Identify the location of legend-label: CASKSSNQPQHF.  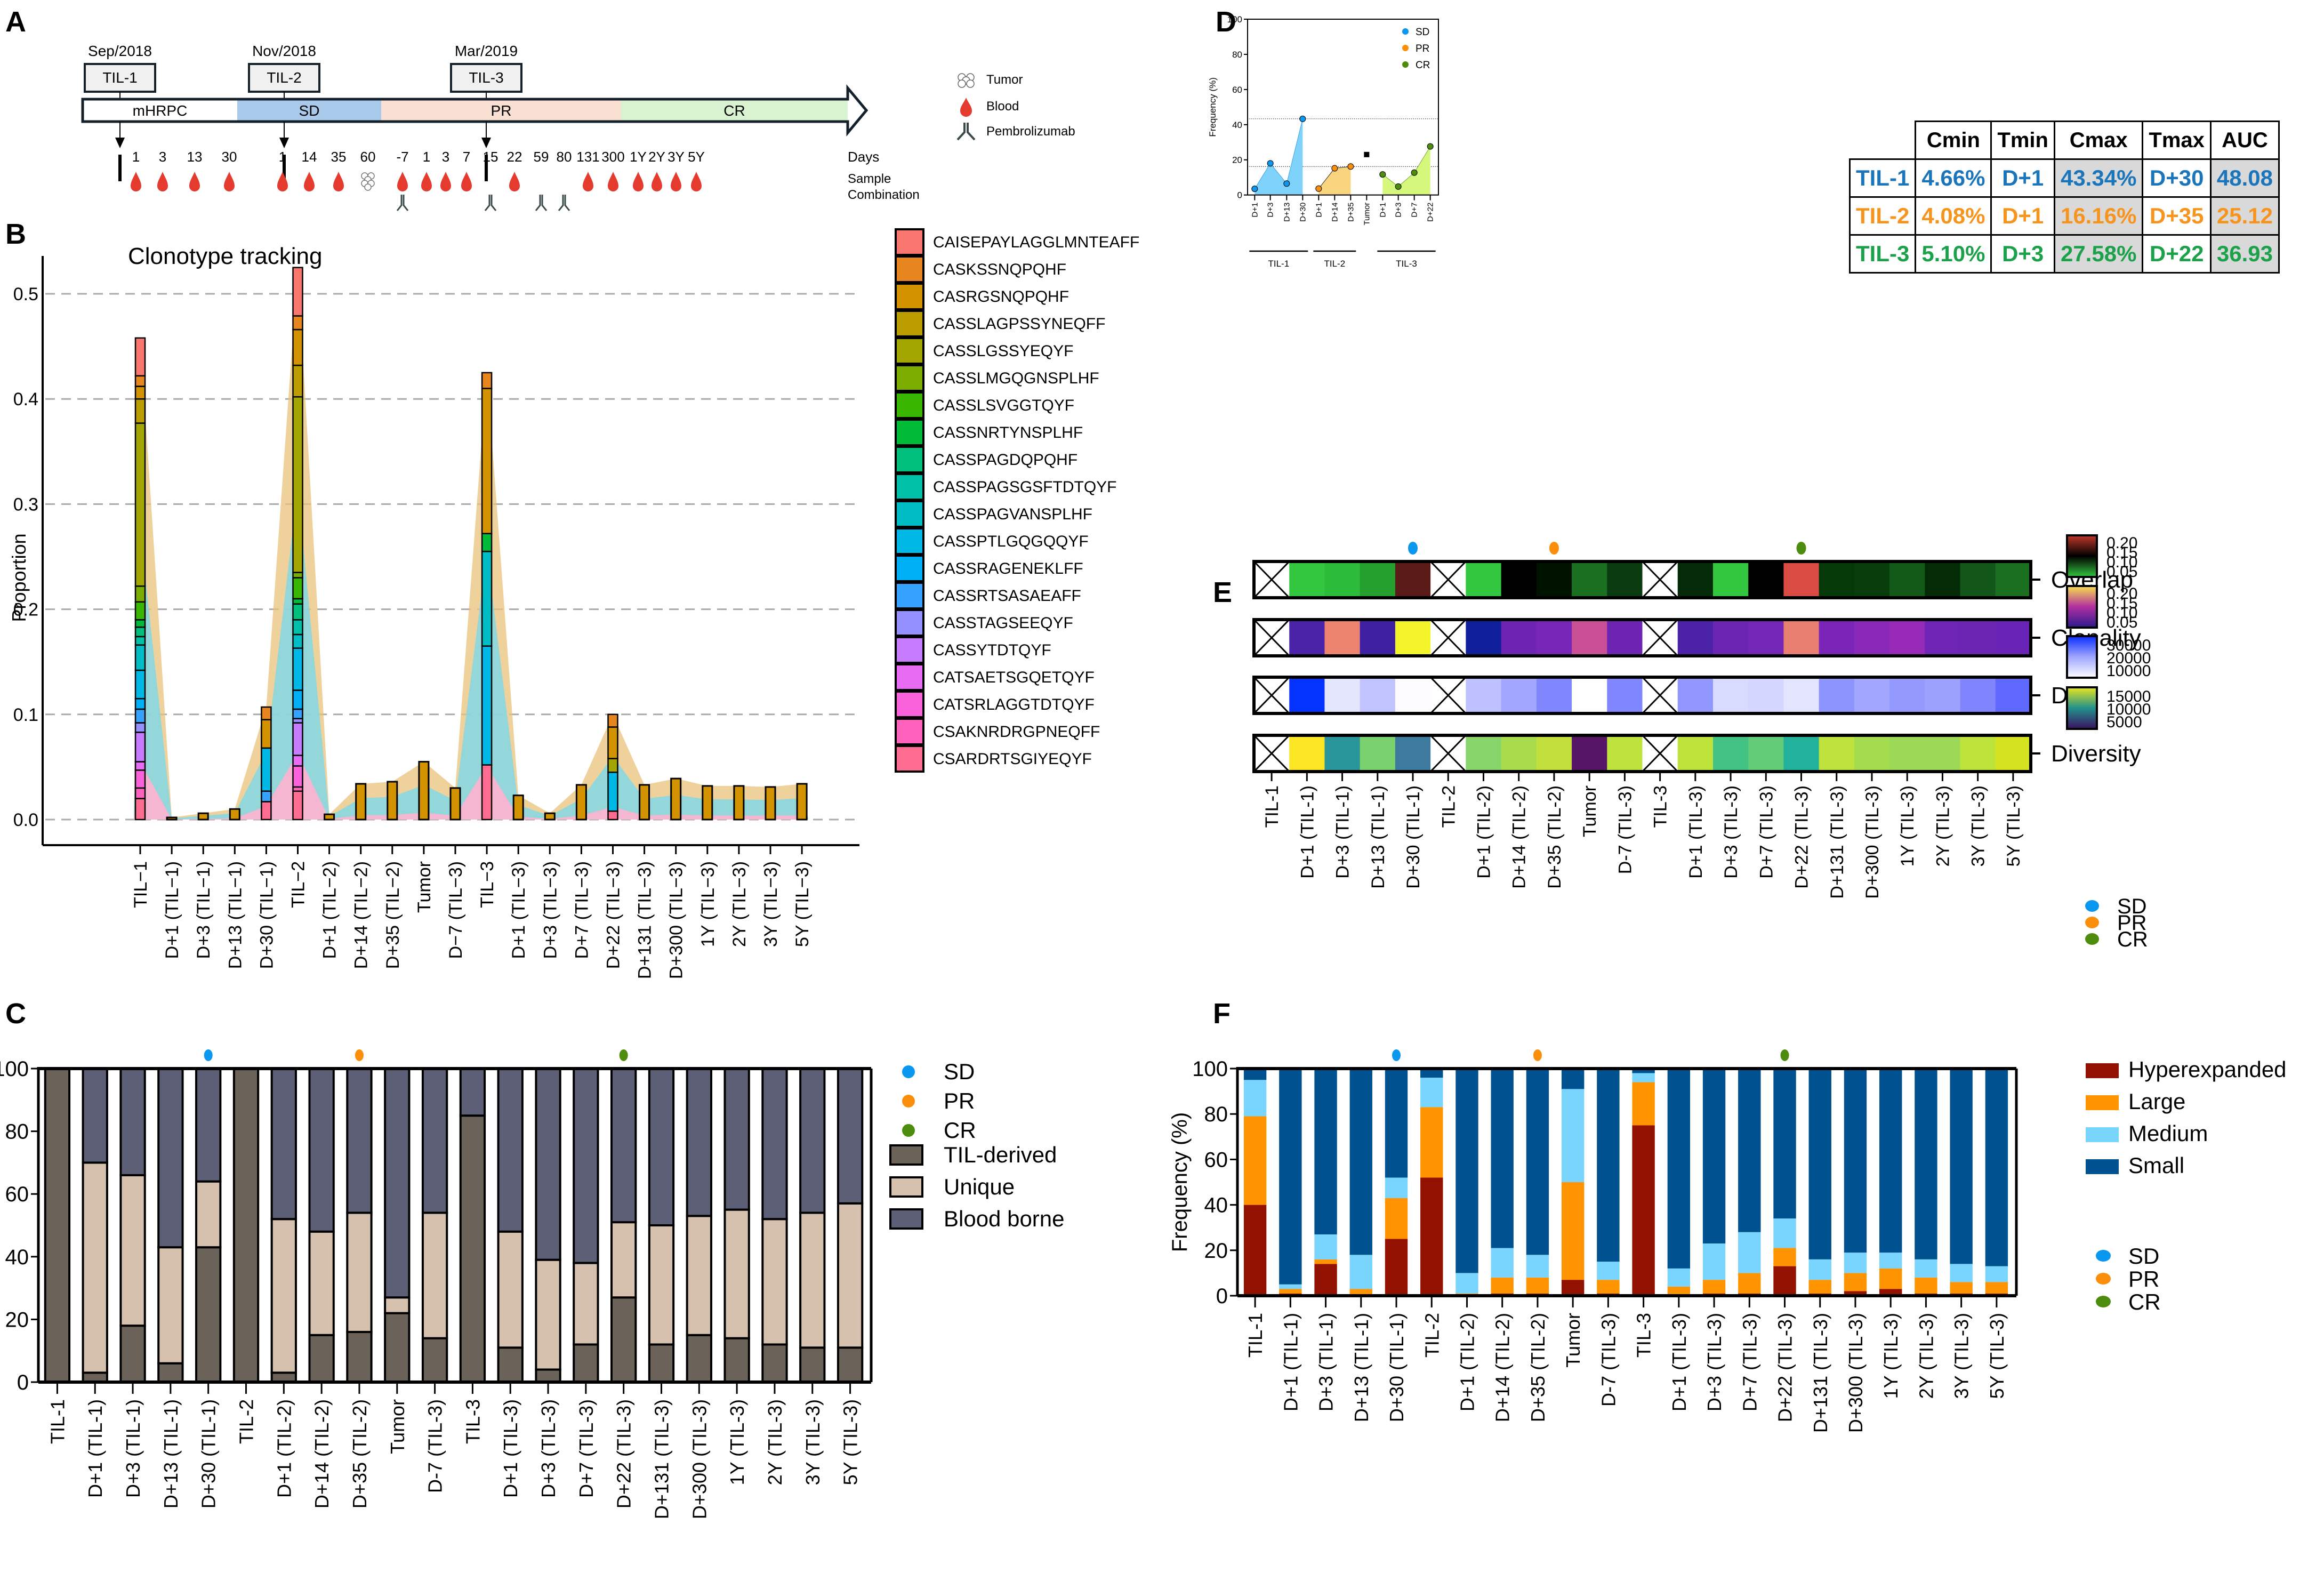
(999, 269).